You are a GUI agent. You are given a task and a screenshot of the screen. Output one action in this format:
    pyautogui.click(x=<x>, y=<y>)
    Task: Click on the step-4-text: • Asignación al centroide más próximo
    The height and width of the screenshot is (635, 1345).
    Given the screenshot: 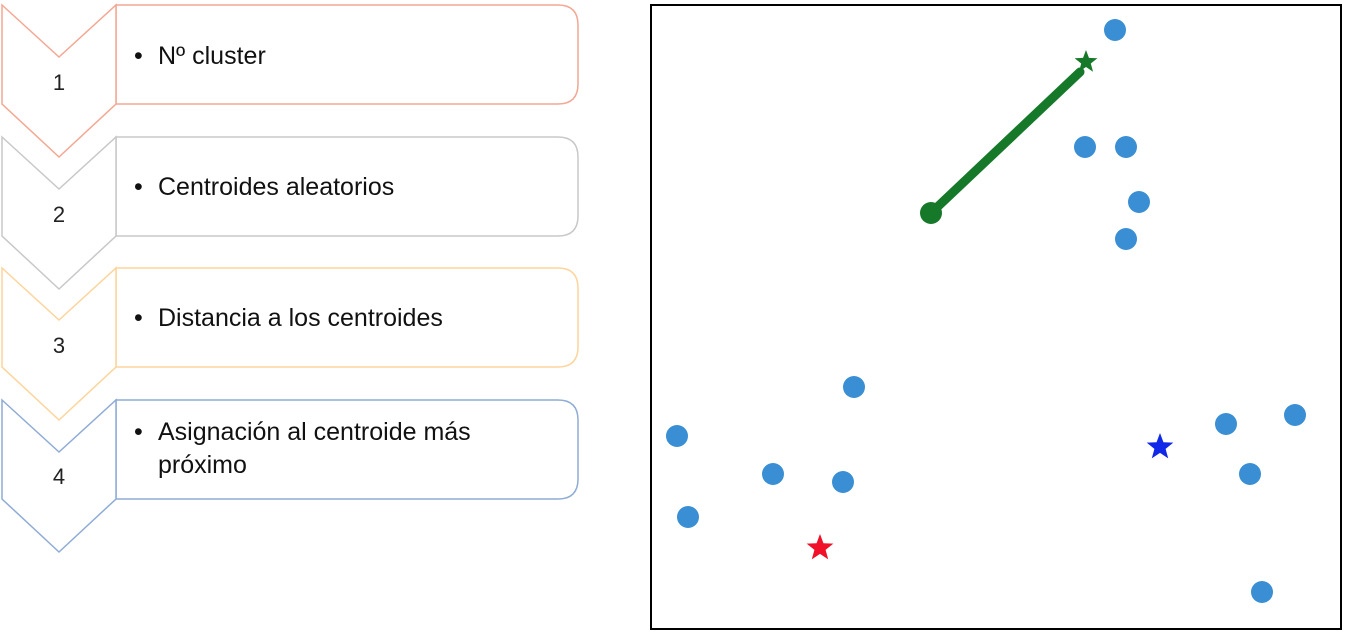 What is the action you would take?
    pyautogui.click(x=344, y=449)
    